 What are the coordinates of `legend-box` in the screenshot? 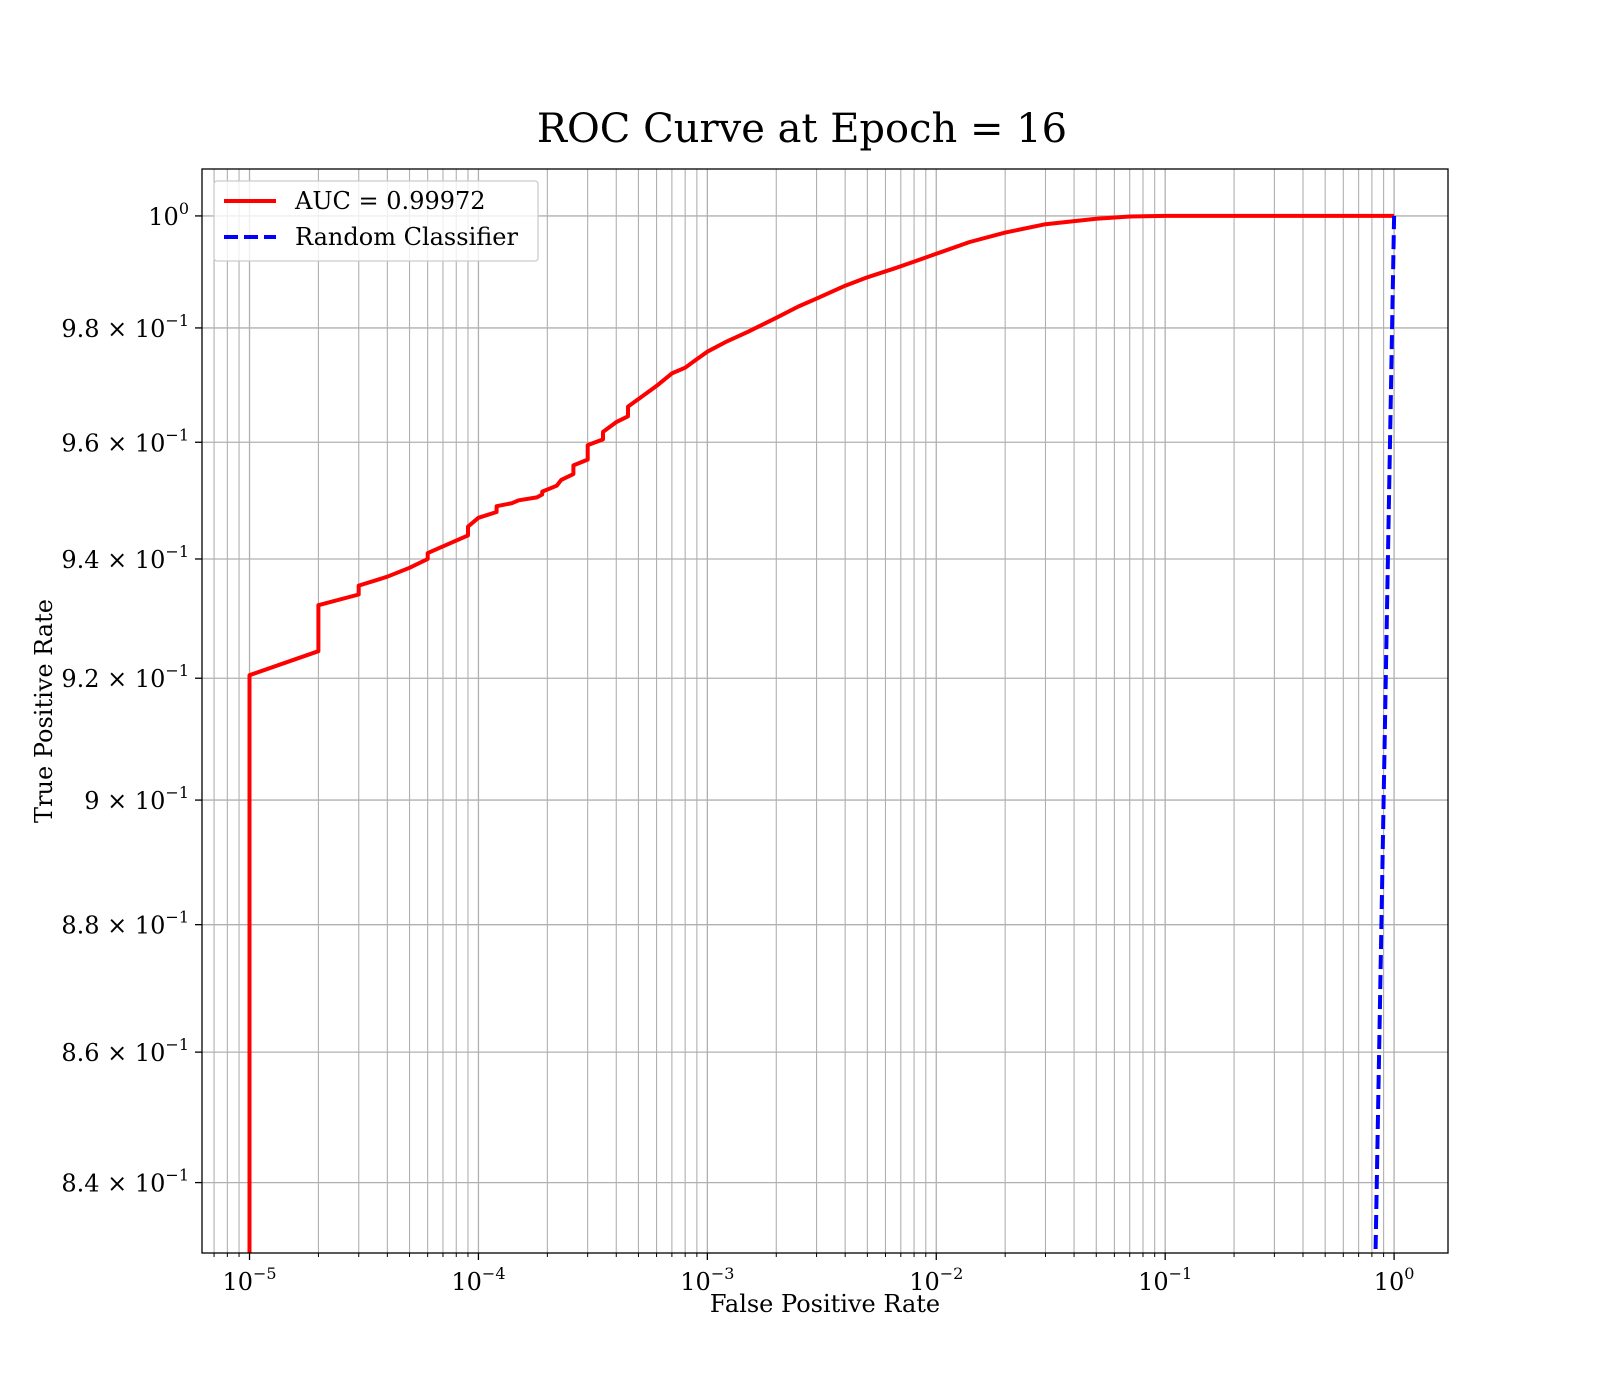 It's located at (376, 221).